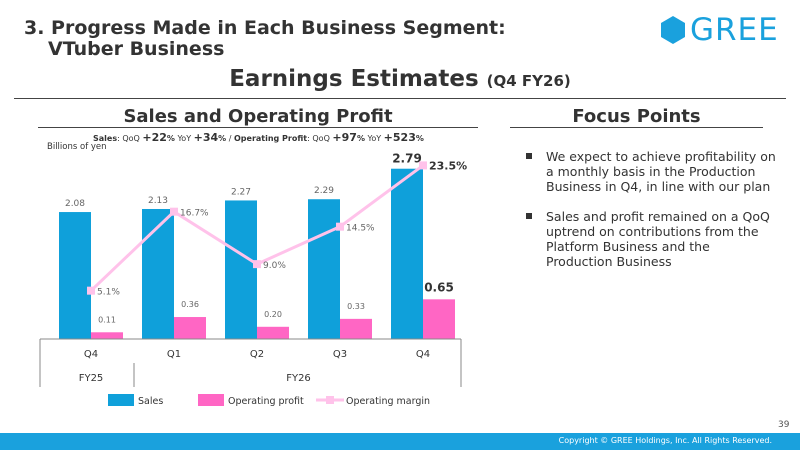  I want to click on sales-data-label: 2.27, so click(241, 192).